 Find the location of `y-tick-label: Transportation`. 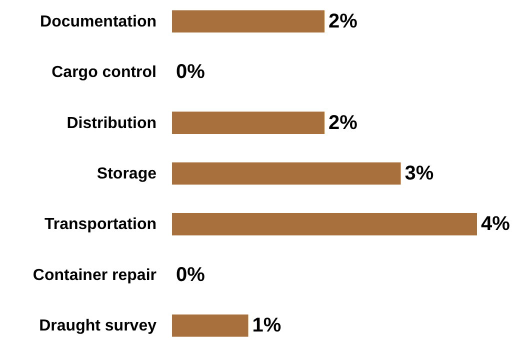

y-tick-label: Transportation is located at coordinates (100, 225).